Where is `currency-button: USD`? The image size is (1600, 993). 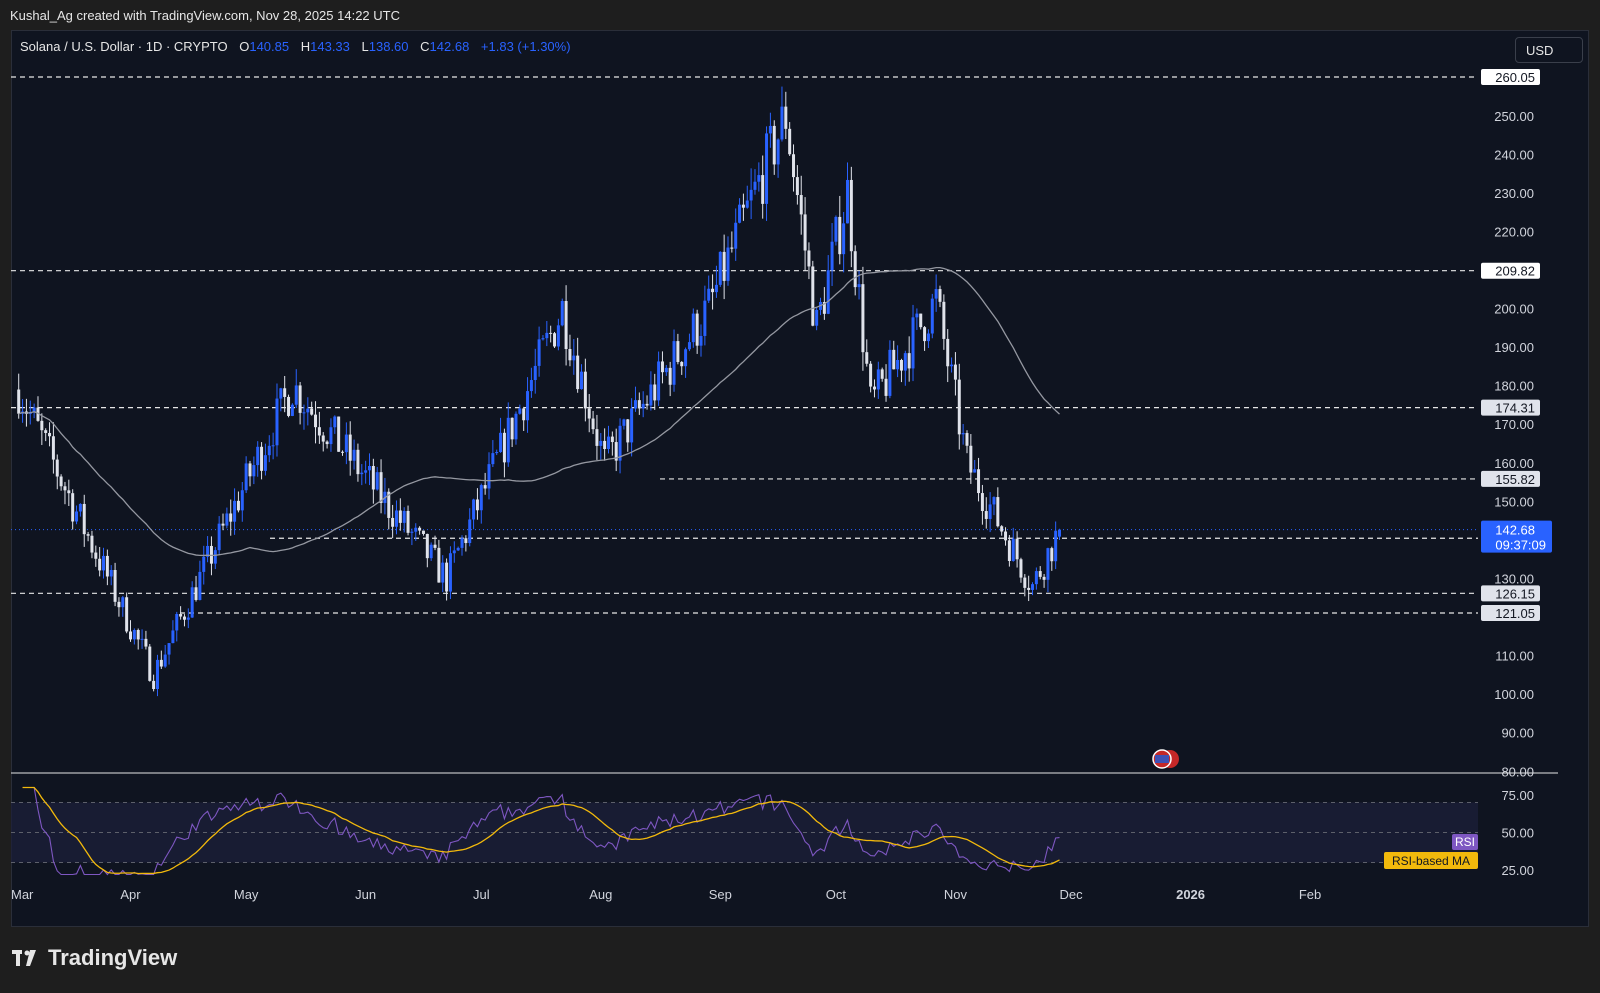 currency-button: USD is located at coordinates (1549, 50).